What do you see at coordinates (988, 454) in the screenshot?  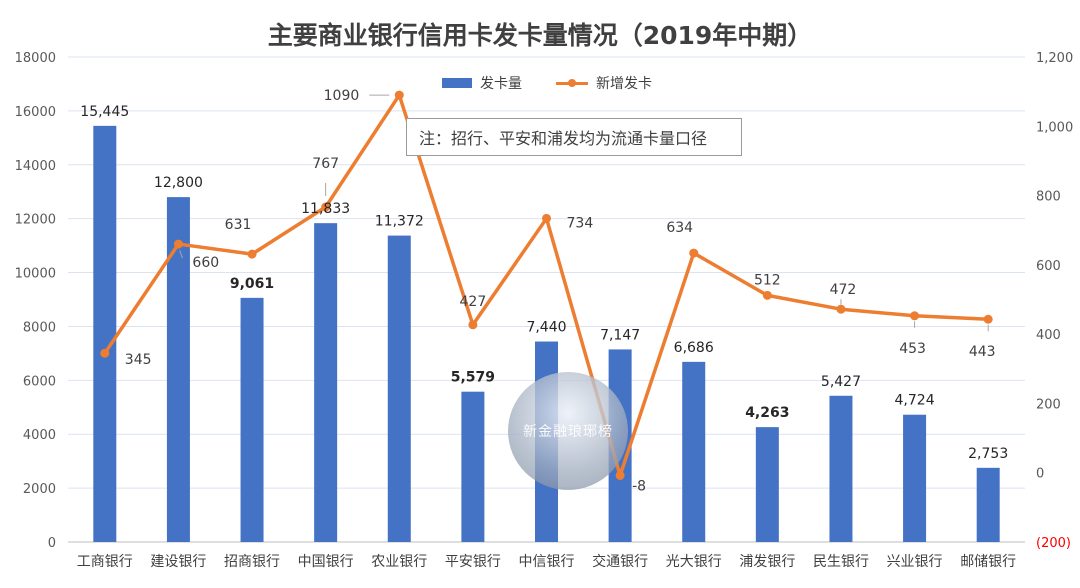 I see `bar-data-label: 2,753` at bounding box center [988, 454].